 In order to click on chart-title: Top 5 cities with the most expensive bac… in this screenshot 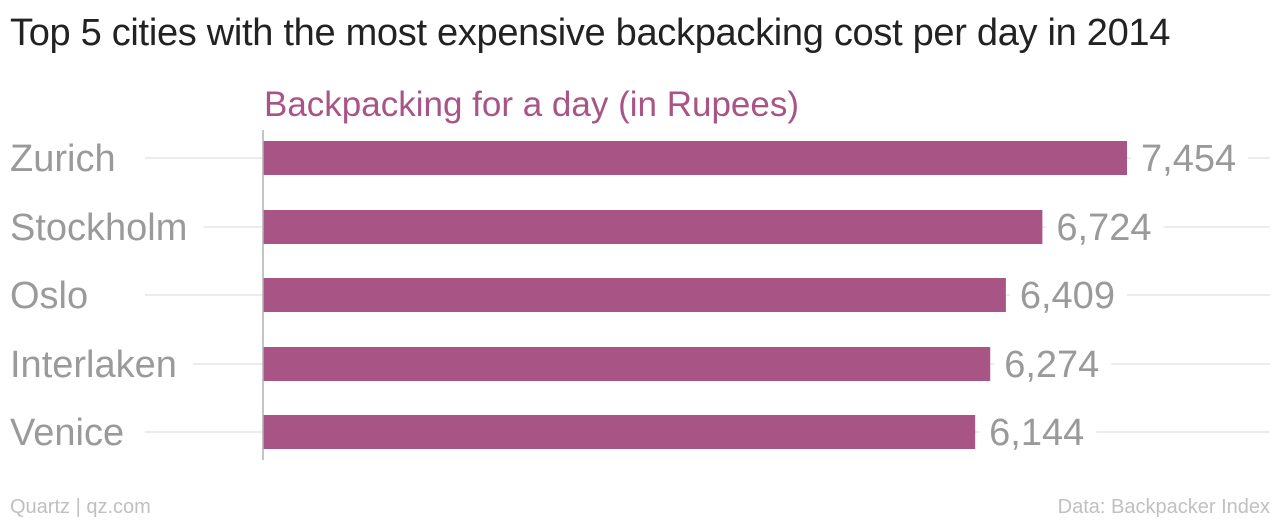, I will do `click(590, 33)`.